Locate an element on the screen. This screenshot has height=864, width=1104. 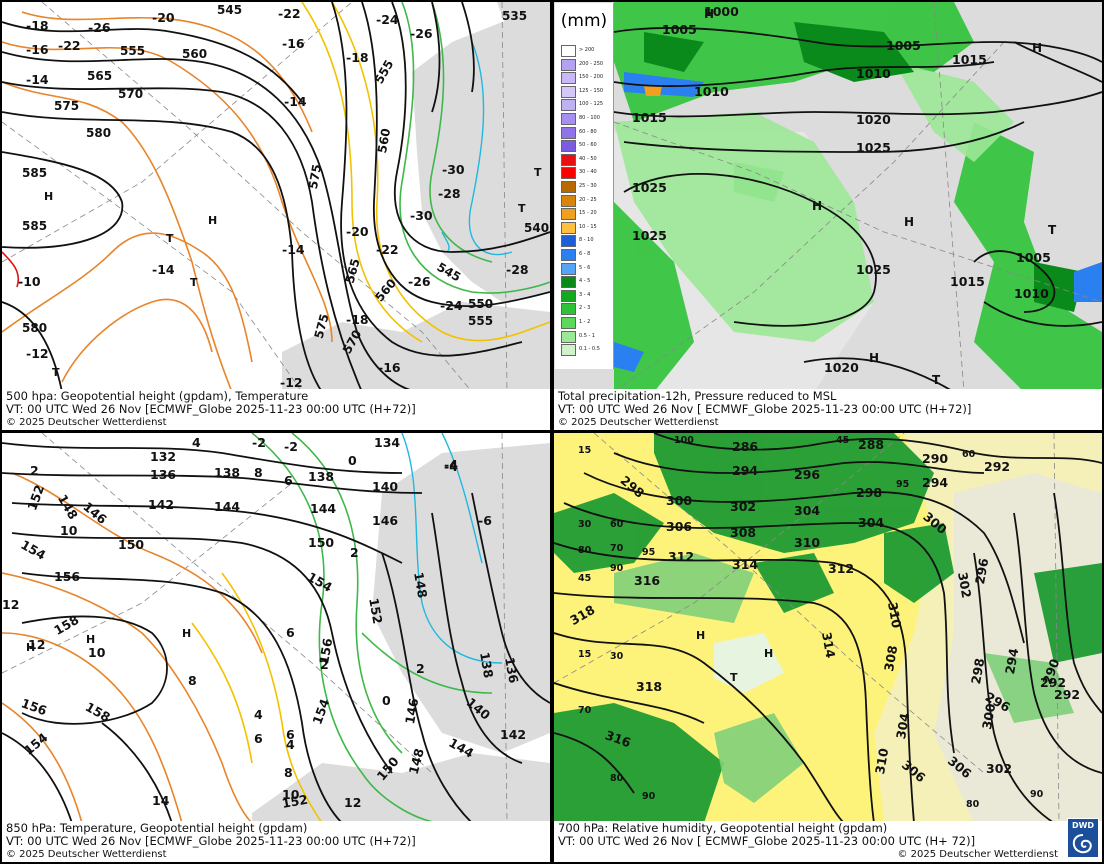
height-label: 298 is located at coordinates (869, 492).